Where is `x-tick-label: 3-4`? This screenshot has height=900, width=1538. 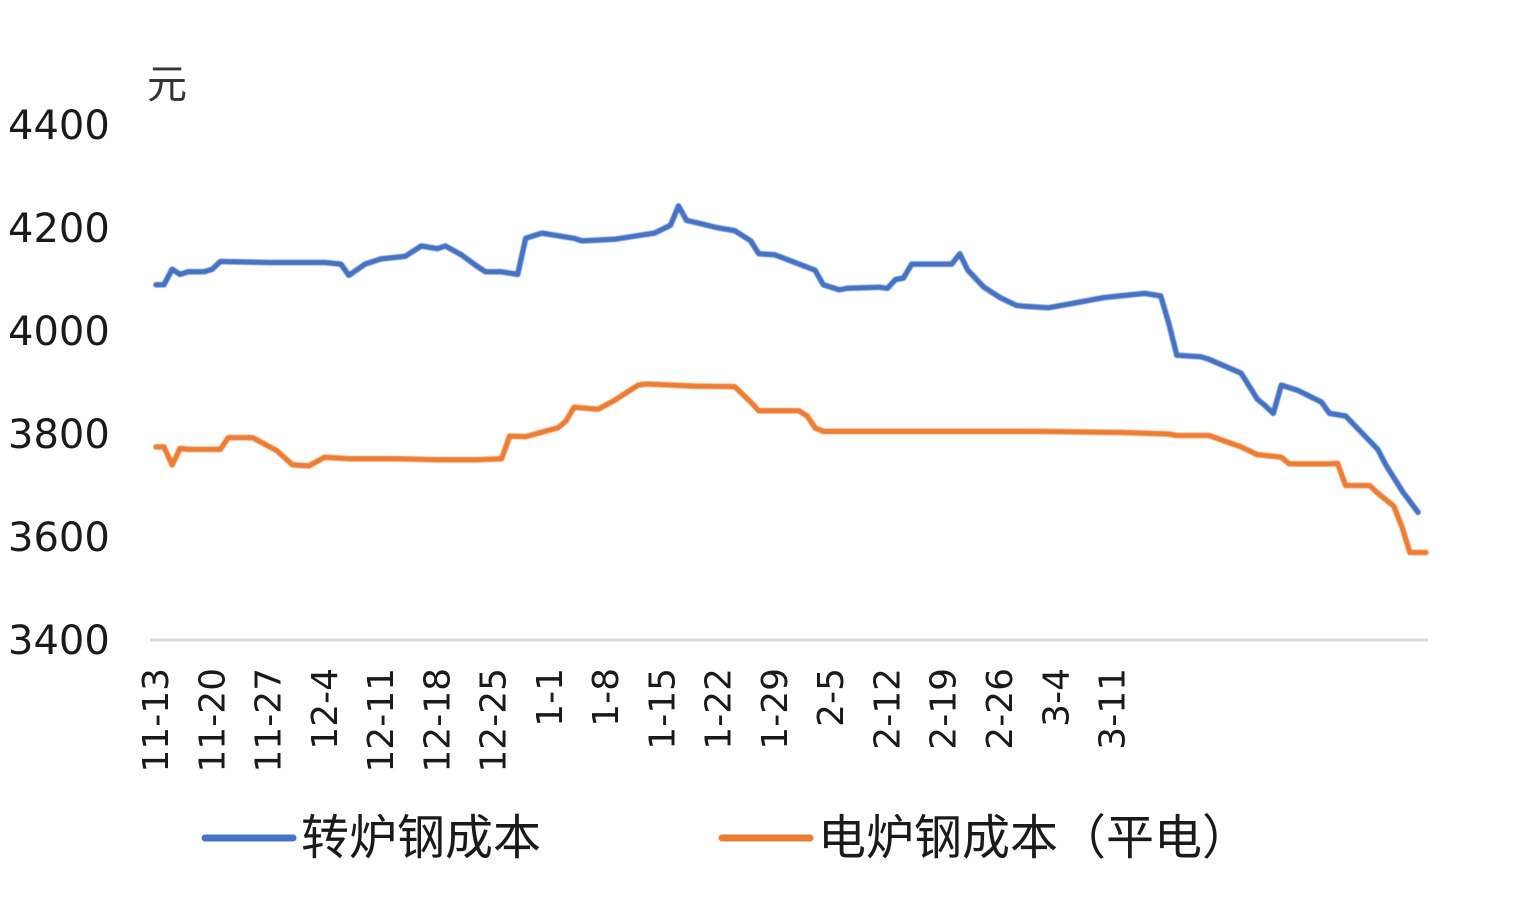 x-tick-label: 3-4 is located at coordinates (1056, 697).